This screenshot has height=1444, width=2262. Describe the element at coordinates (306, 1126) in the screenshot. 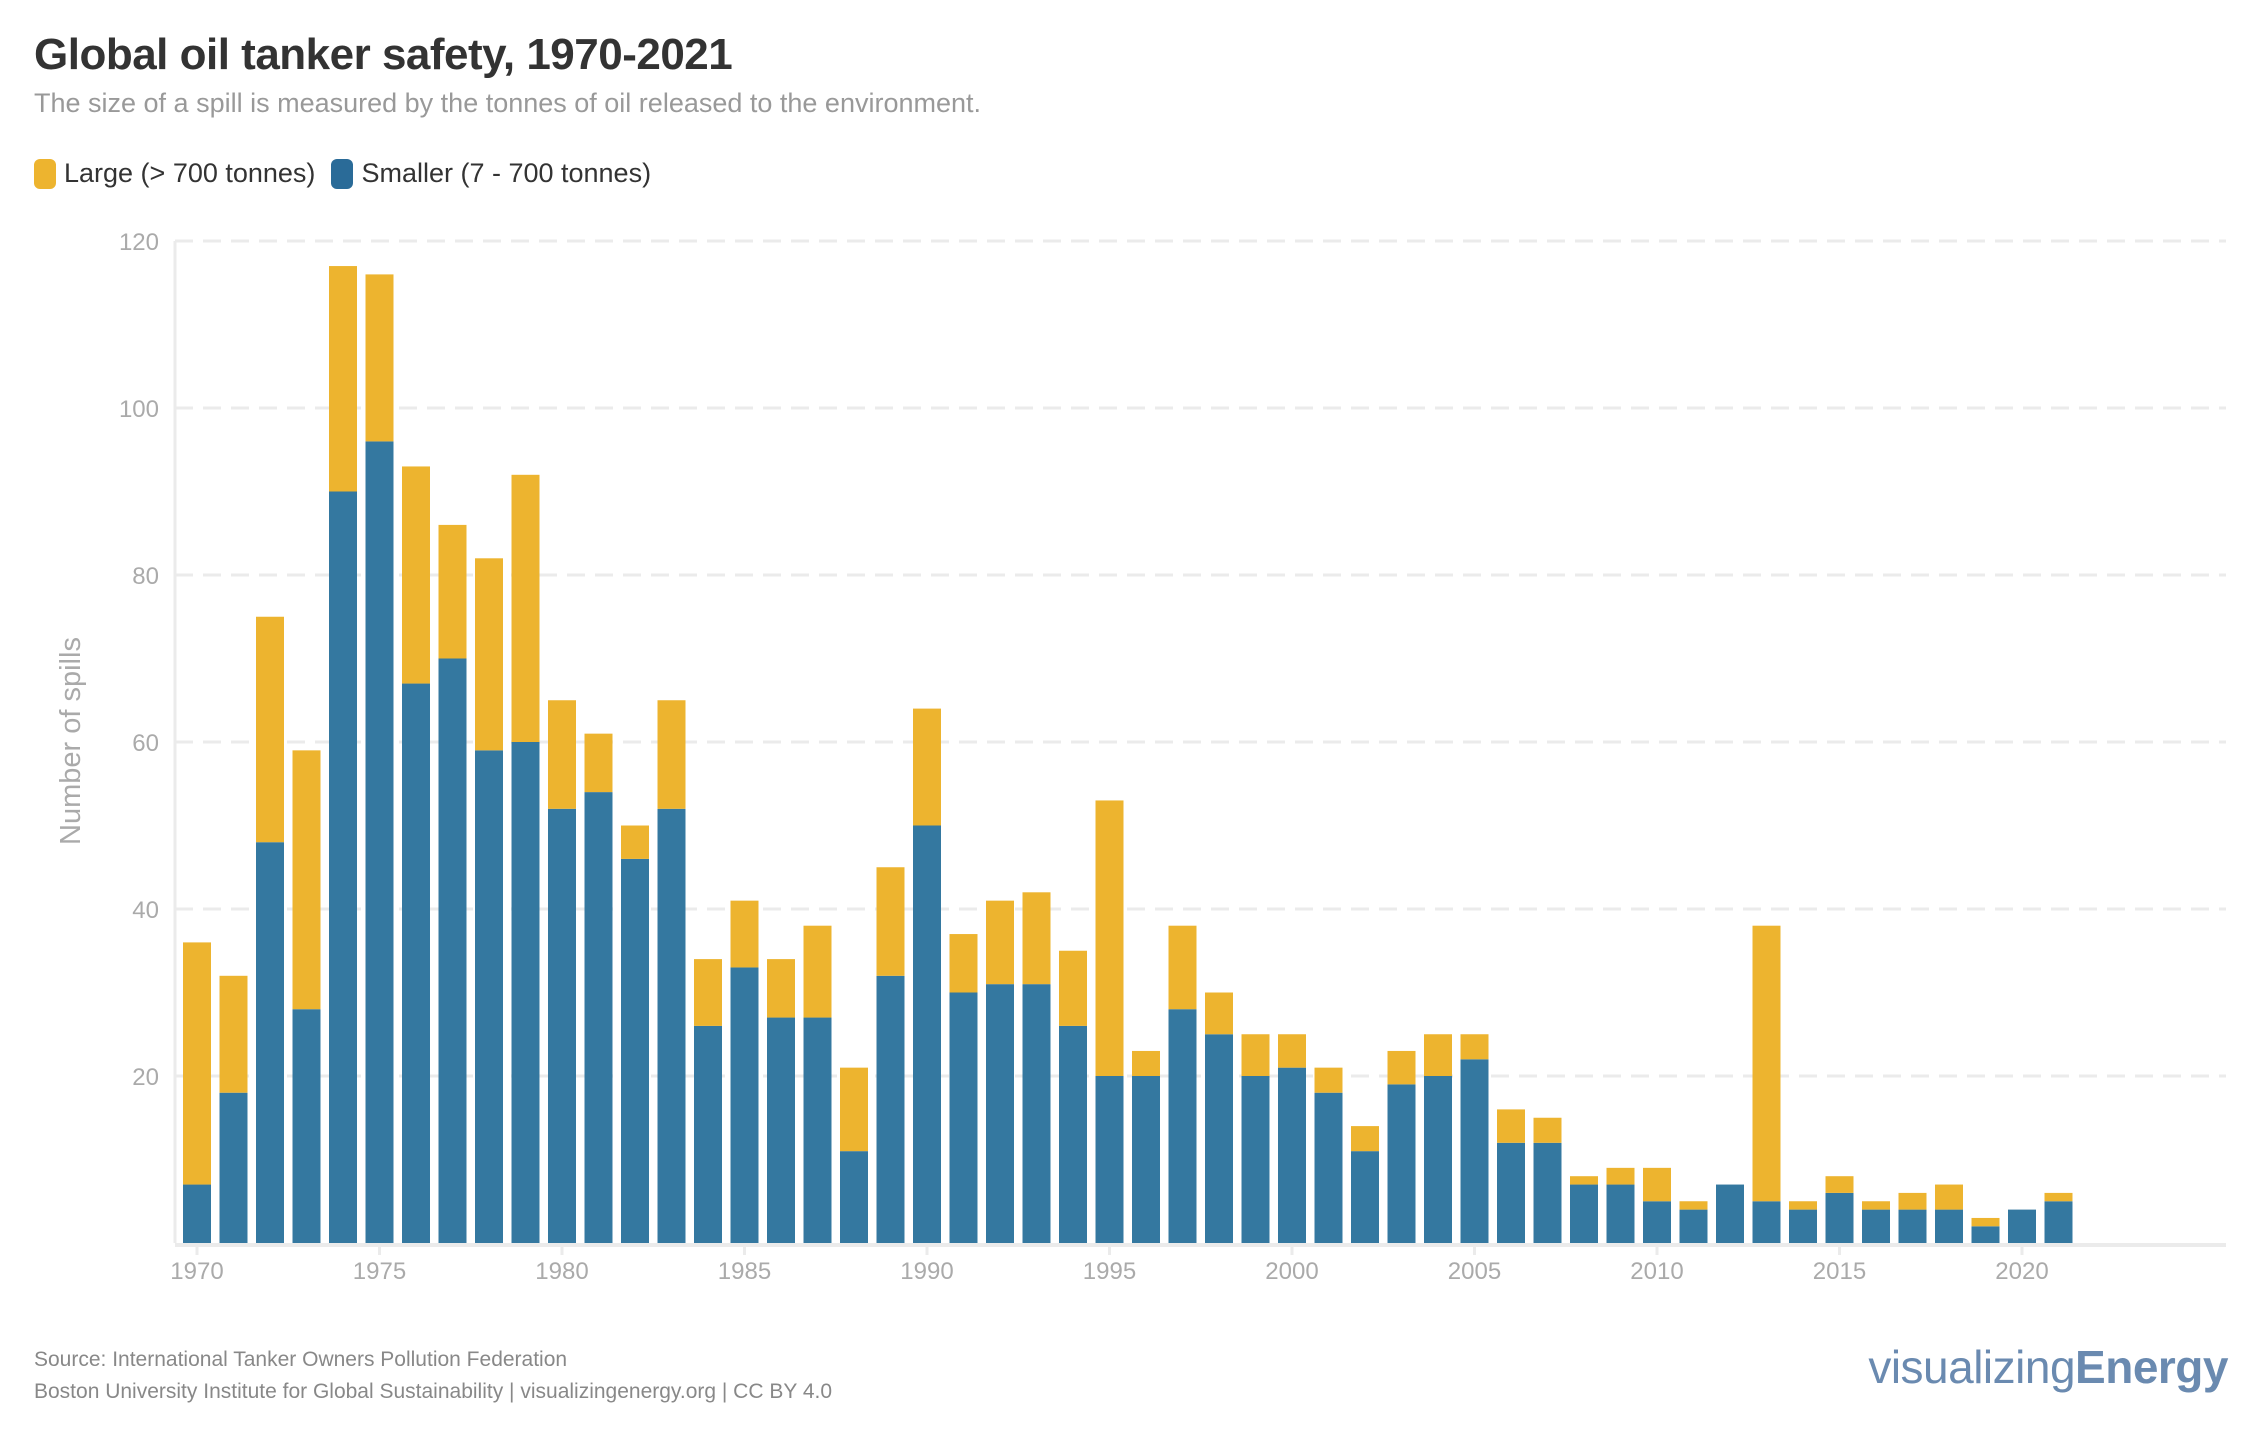

I see `bar-smaller-1973` at that location.